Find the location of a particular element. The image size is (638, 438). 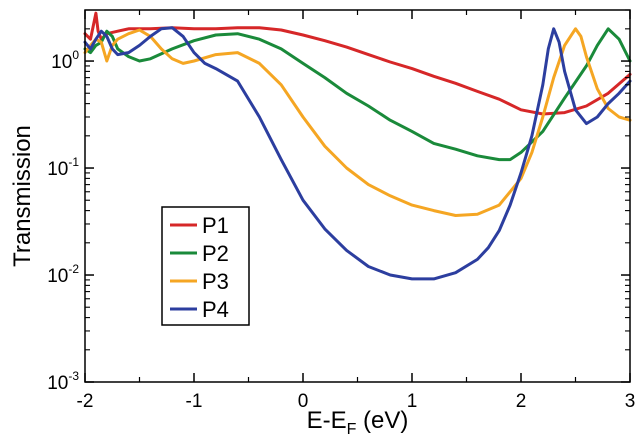

x-tick-label: 3 is located at coordinates (630, 401).